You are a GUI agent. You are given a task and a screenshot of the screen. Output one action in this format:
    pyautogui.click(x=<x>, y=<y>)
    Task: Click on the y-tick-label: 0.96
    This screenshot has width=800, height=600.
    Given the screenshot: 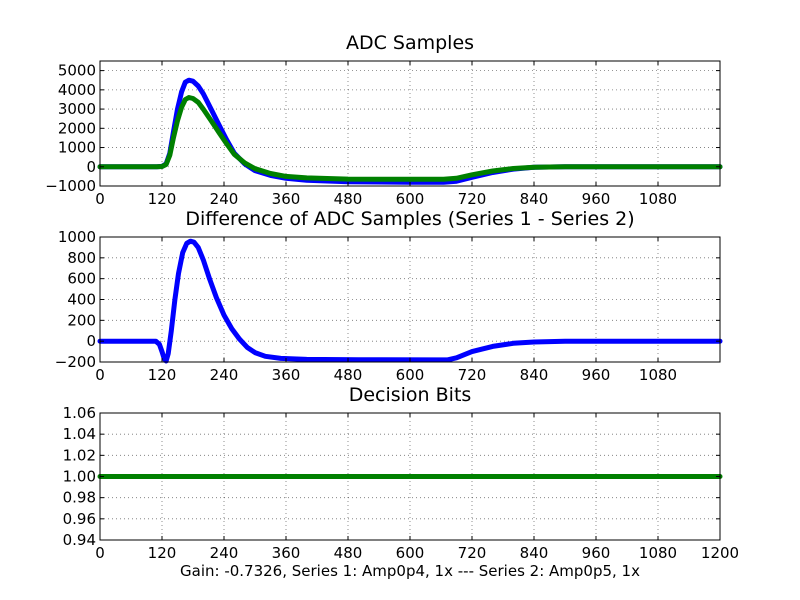 What is the action you would take?
    pyautogui.click(x=79, y=519)
    